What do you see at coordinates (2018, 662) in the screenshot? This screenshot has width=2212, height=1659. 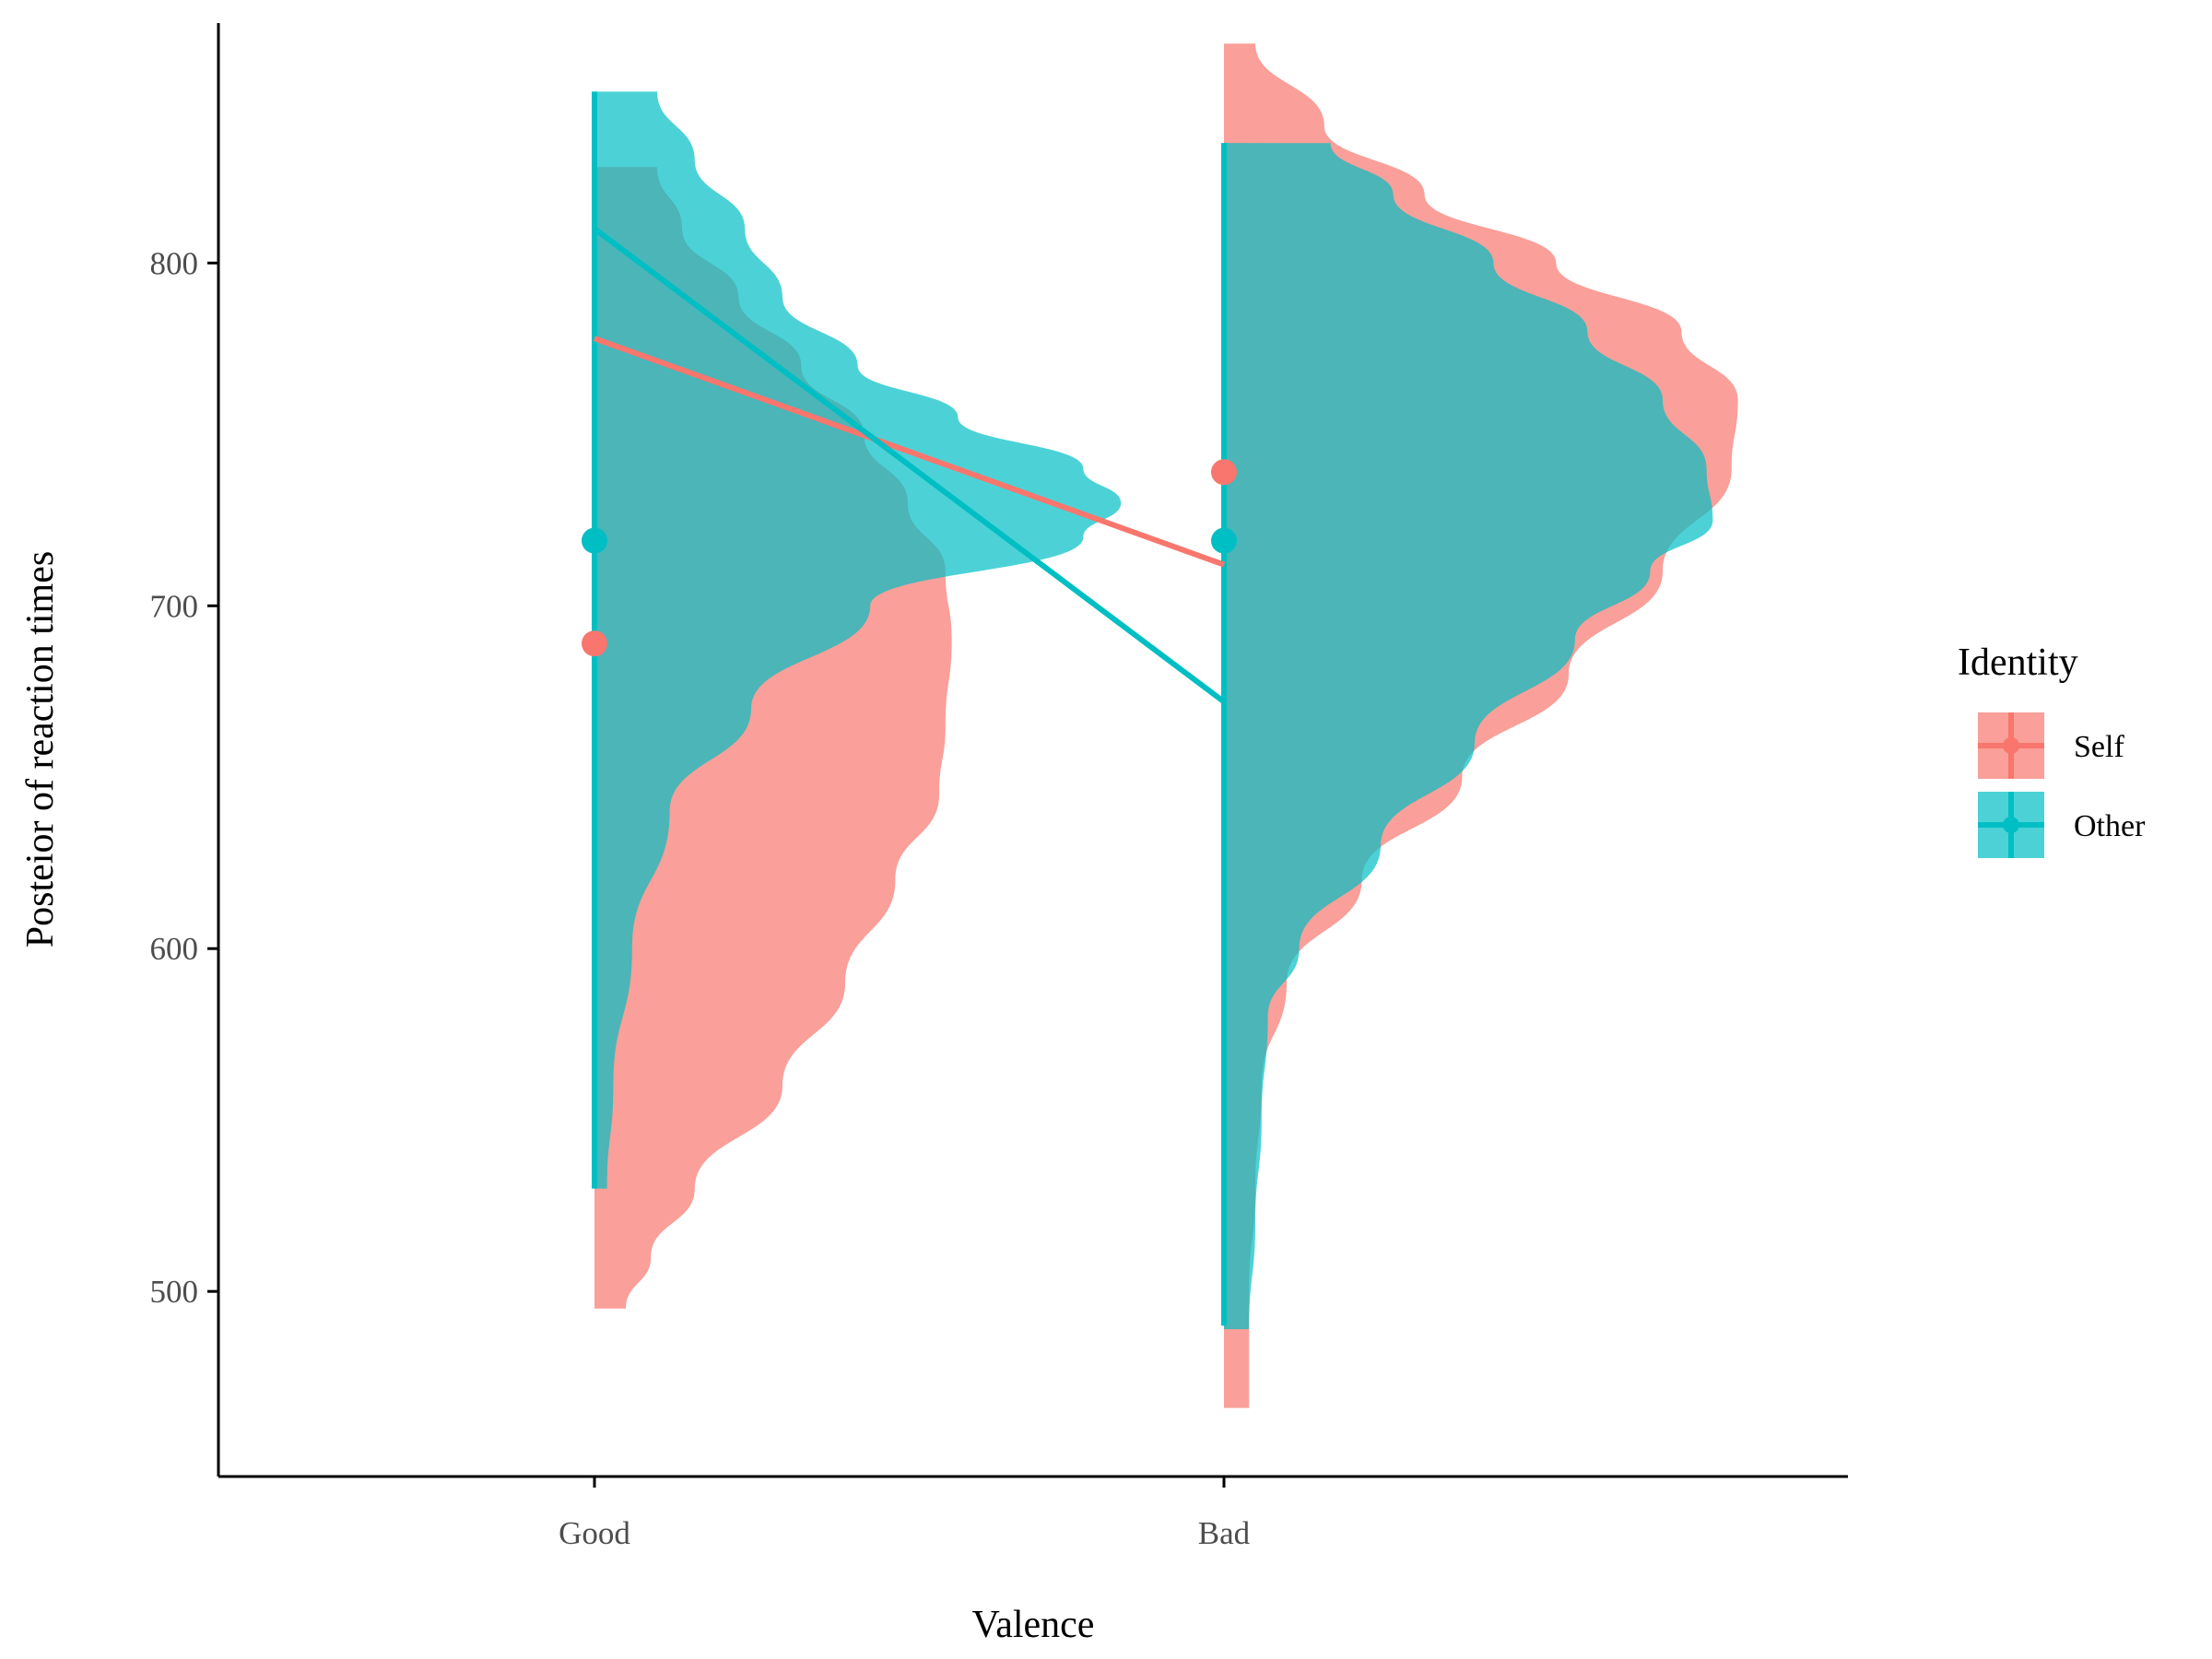 I see `legend-title: Identity` at bounding box center [2018, 662].